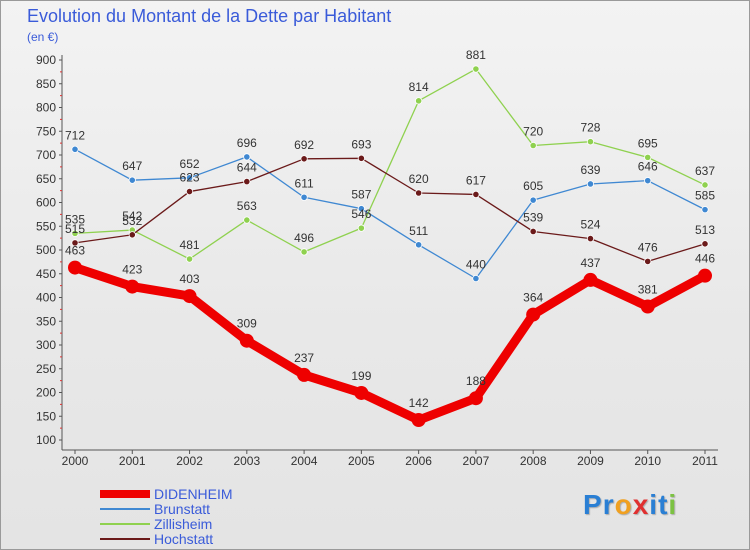 The image size is (750, 550). Describe the element at coordinates (43, 37) in the screenshot. I see `chart-subtitle: (en €)` at that location.